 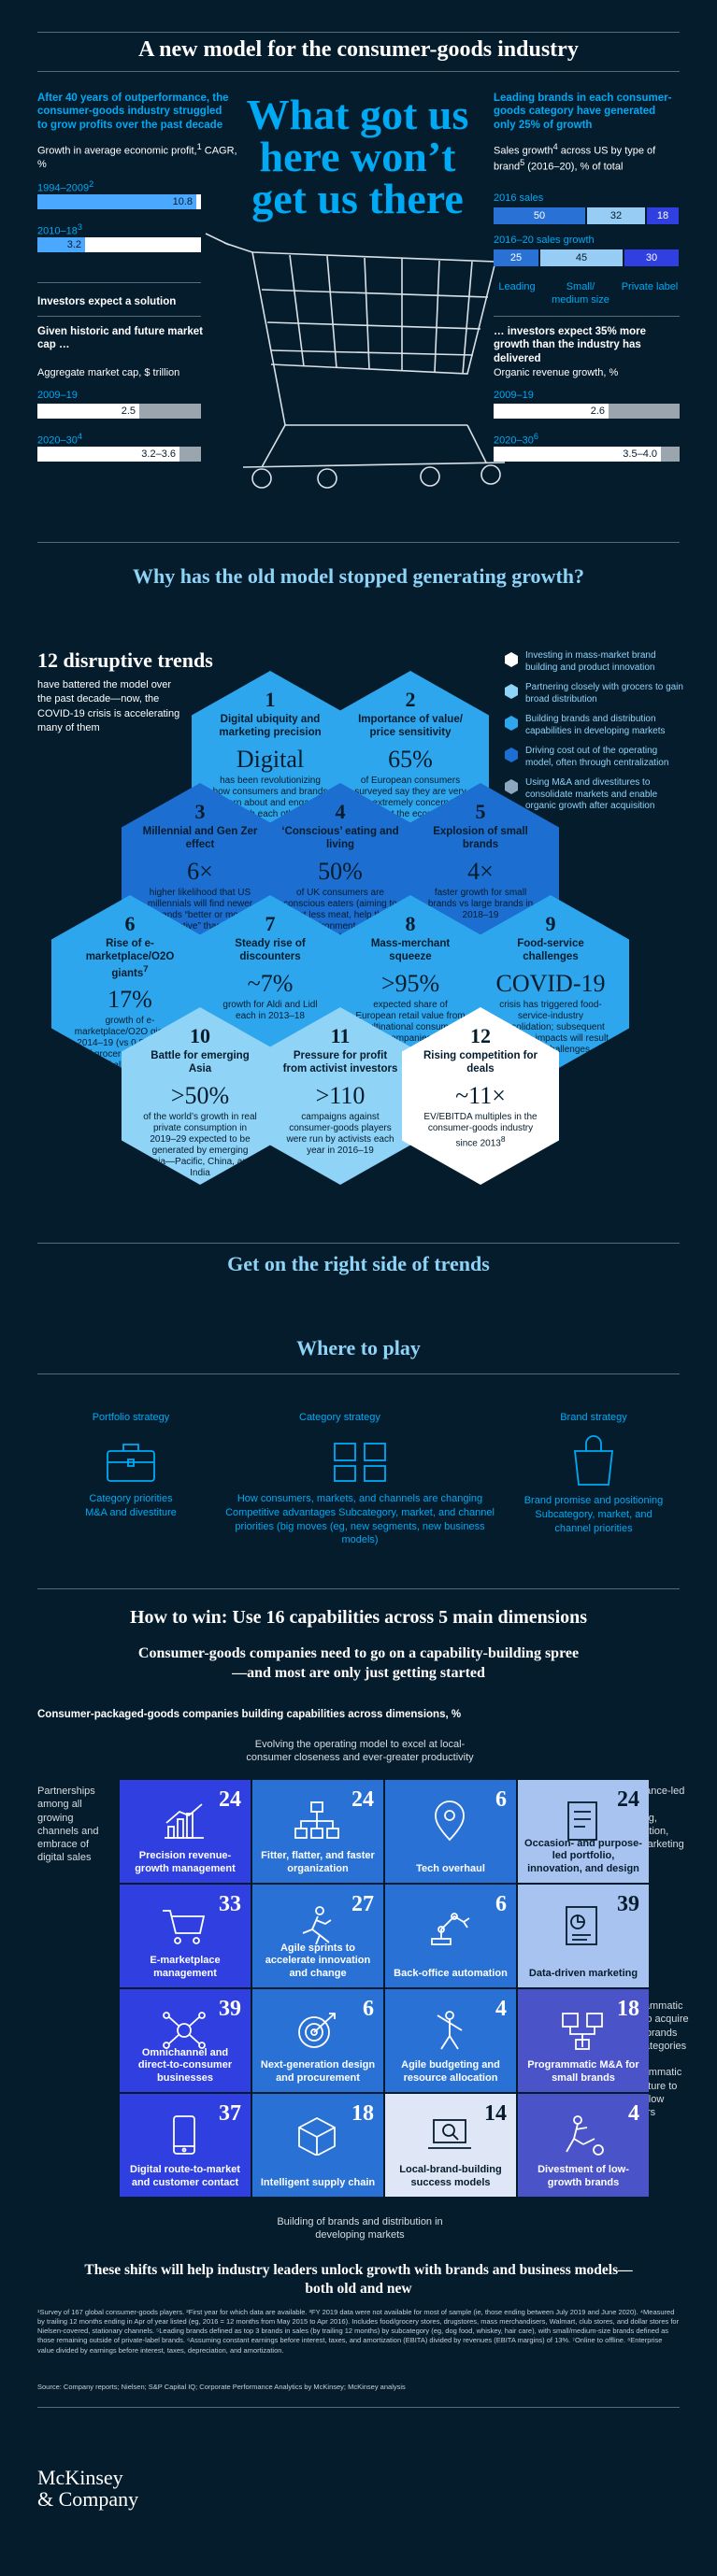 What do you see at coordinates (581, 293) in the screenshot?
I see `brand-type-small: Small/ medium size` at bounding box center [581, 293].